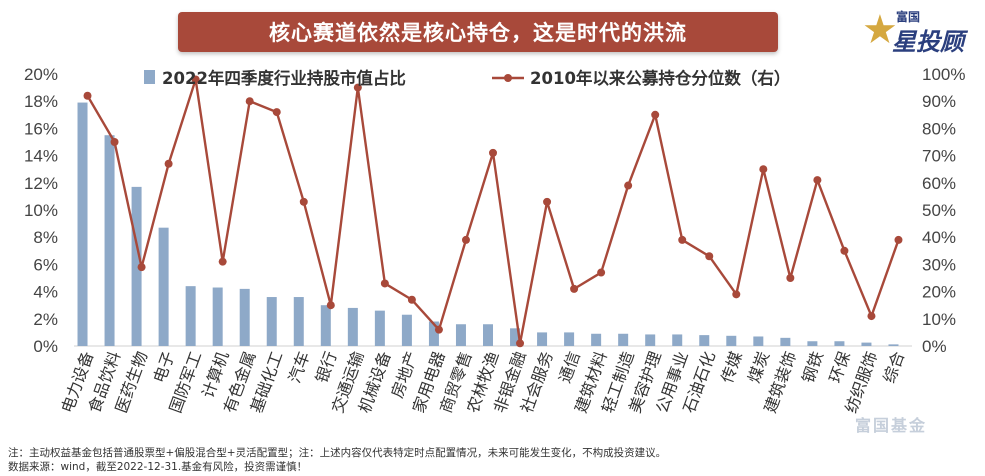 This screenshot has height=476, width=985. What do you see at coordinates (939, 319) in the screenshot?
I see `right-tick-label: 10%` at bounding box center [939, 319].